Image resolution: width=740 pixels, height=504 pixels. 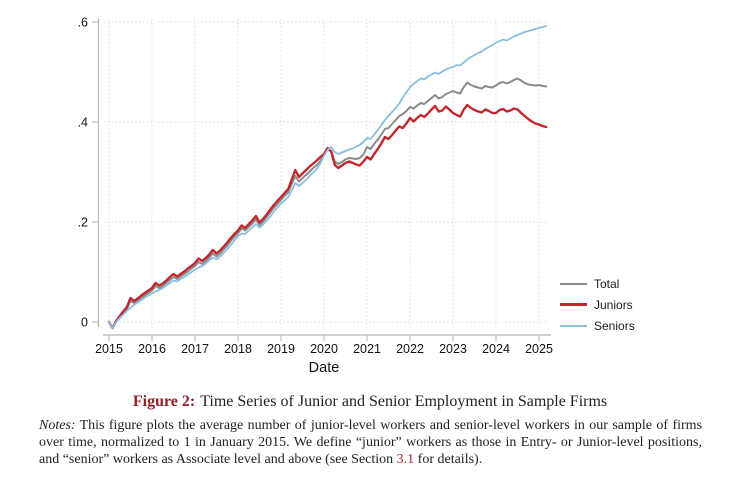 I want to click on x-tick-label: 2025, so click(x=539, y=349).